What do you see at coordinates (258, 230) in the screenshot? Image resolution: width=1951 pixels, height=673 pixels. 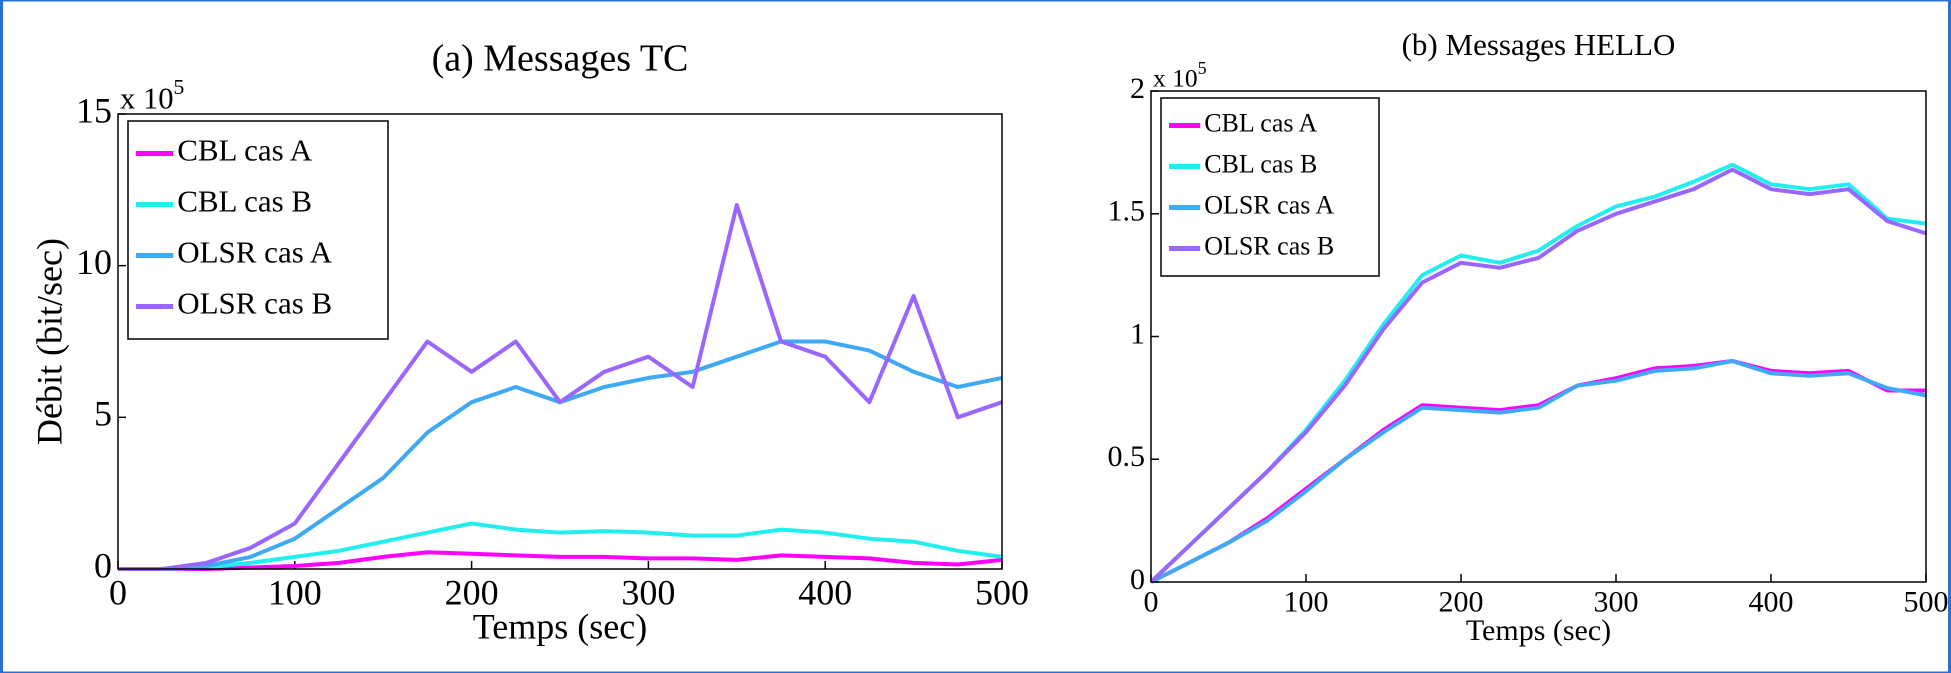 I see `legend-box` at bounding box center [258, 230].